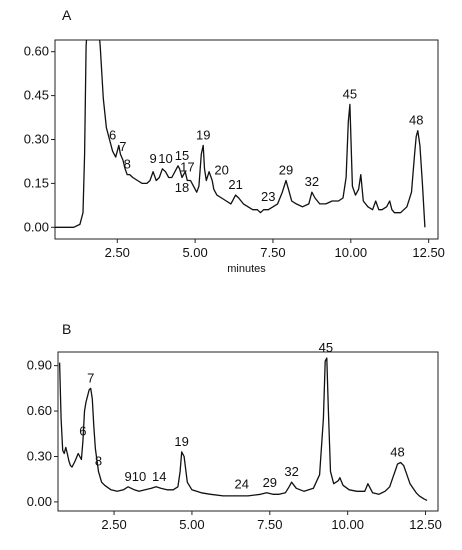 The image size is (462, 550). I want to click on peak-label: 17, so click(187, 167).